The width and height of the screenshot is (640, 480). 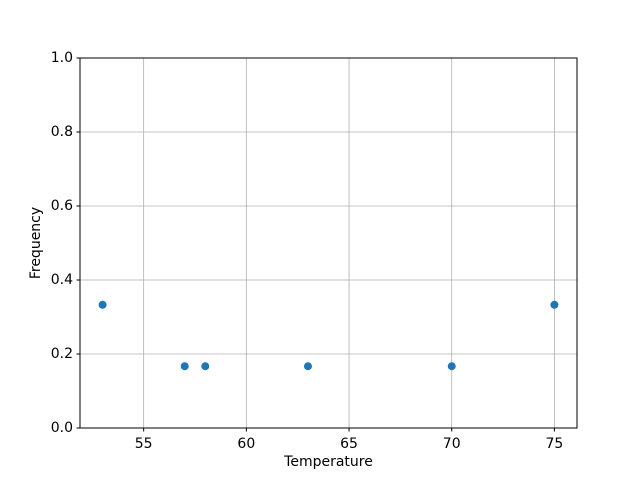 What do you see at coordinates (61, 280) in the screenshot?
I see `y-tick-label: 0.4` at bounding box center [61, 280].